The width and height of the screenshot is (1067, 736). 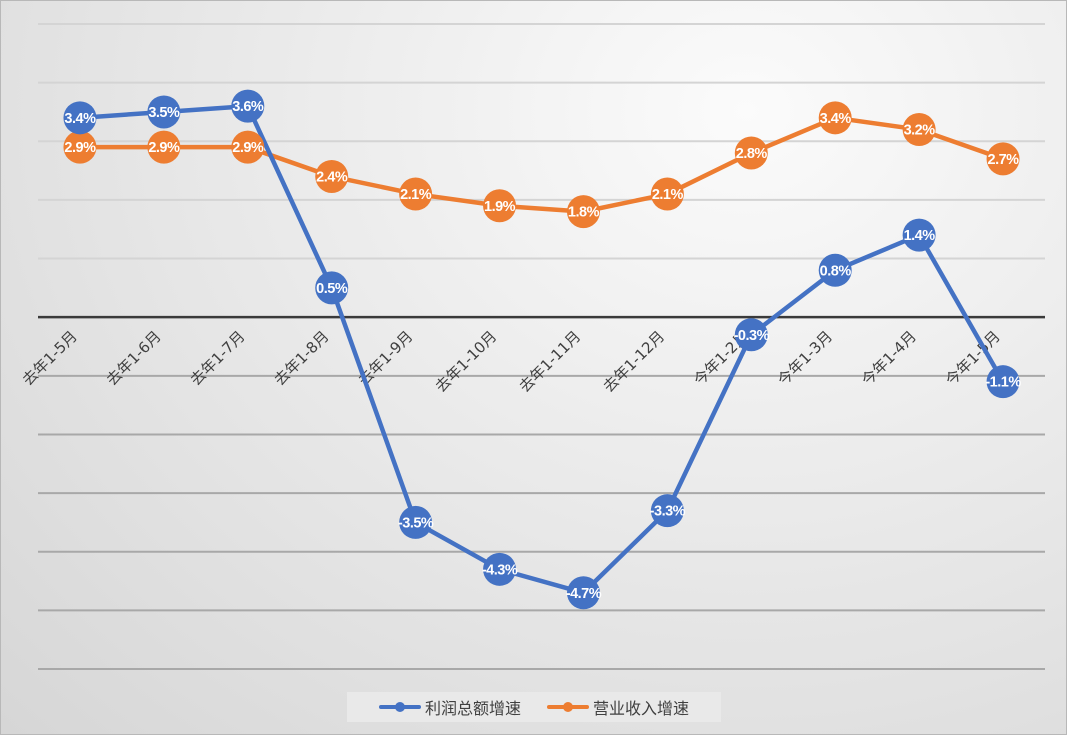 I want to click on data-label: -1.1%, so click(x=1003, y=383).